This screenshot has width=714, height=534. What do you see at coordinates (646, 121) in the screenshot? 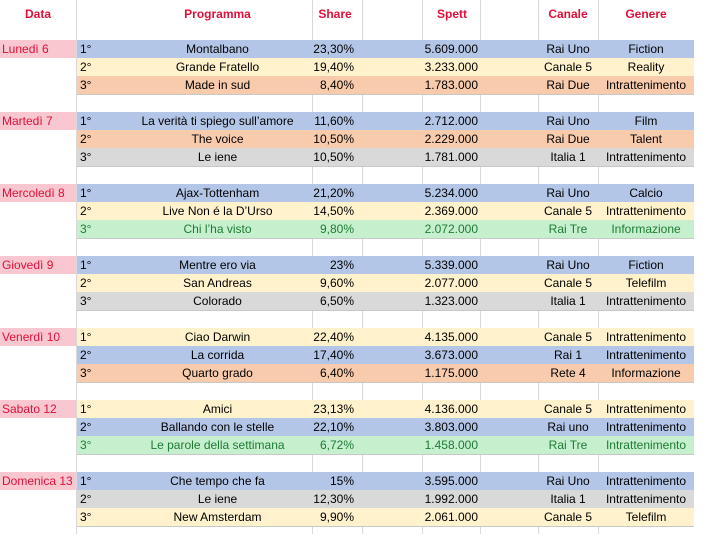
I see `genere-cell: Film` at bounding box center [646, 121].